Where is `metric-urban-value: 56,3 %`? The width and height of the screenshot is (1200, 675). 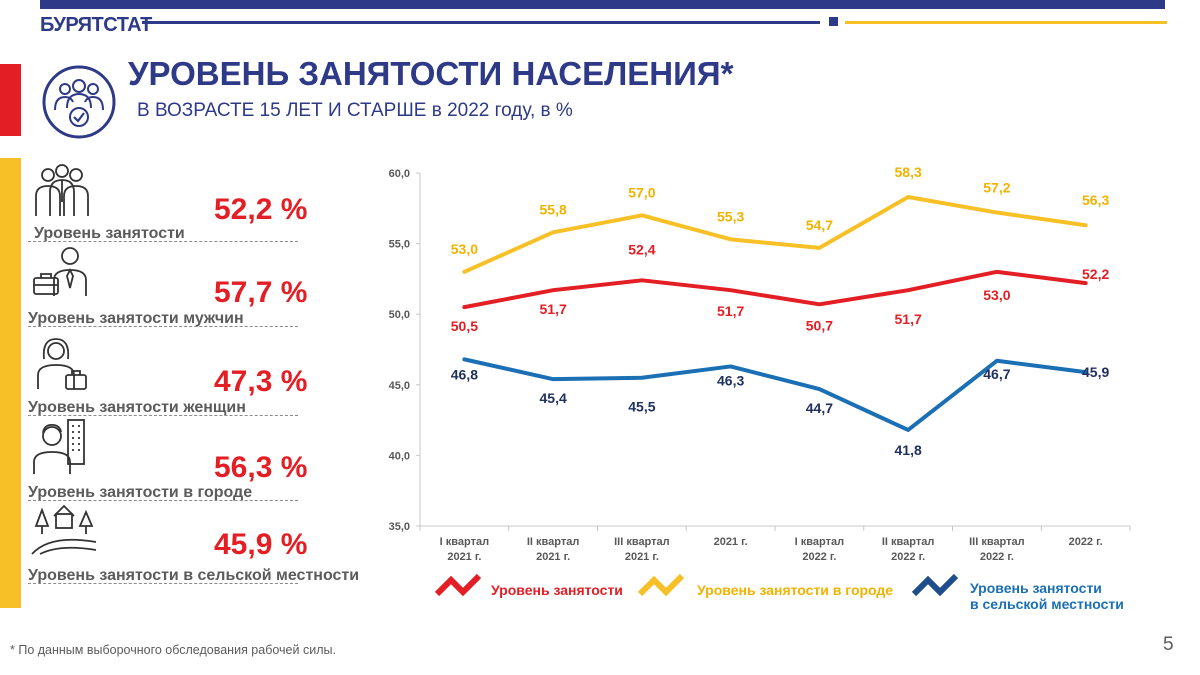
metric-urban-value: 56,3 % is located at coordinates (261, 467).